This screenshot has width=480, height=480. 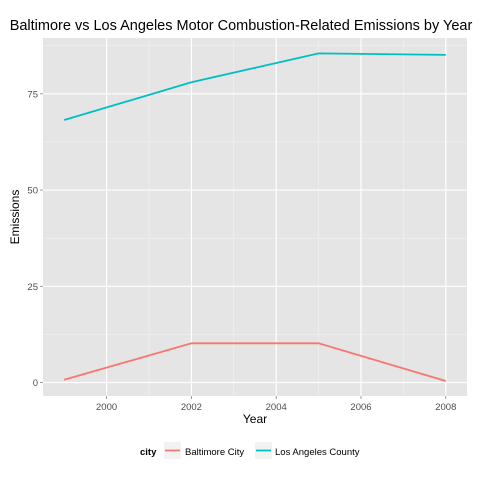 I want to click on legend: city Baltimore City Los Angeles County, so click(x=250, y=450).